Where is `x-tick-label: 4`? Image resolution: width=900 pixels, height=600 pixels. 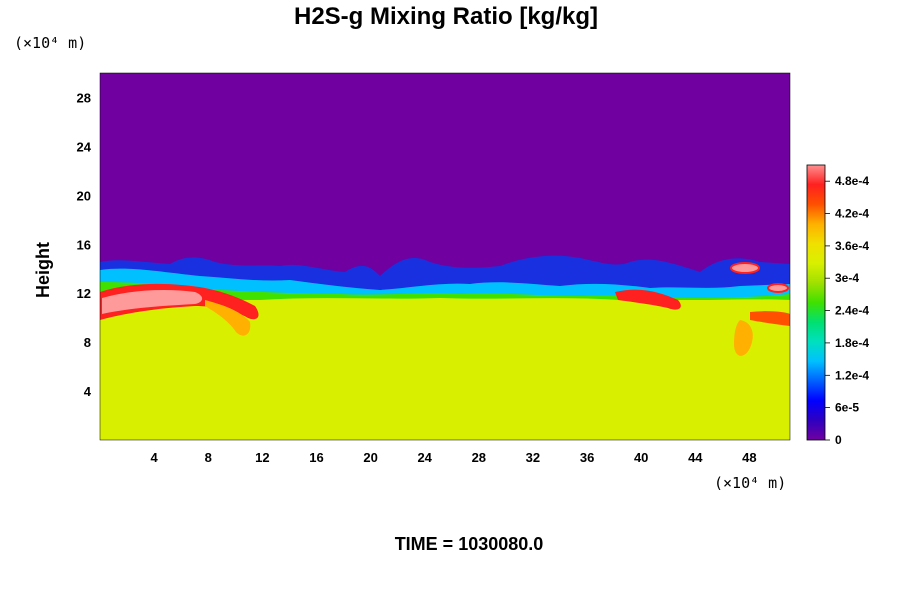 x-tick-label: 4 is located at coordinates (154, 457).